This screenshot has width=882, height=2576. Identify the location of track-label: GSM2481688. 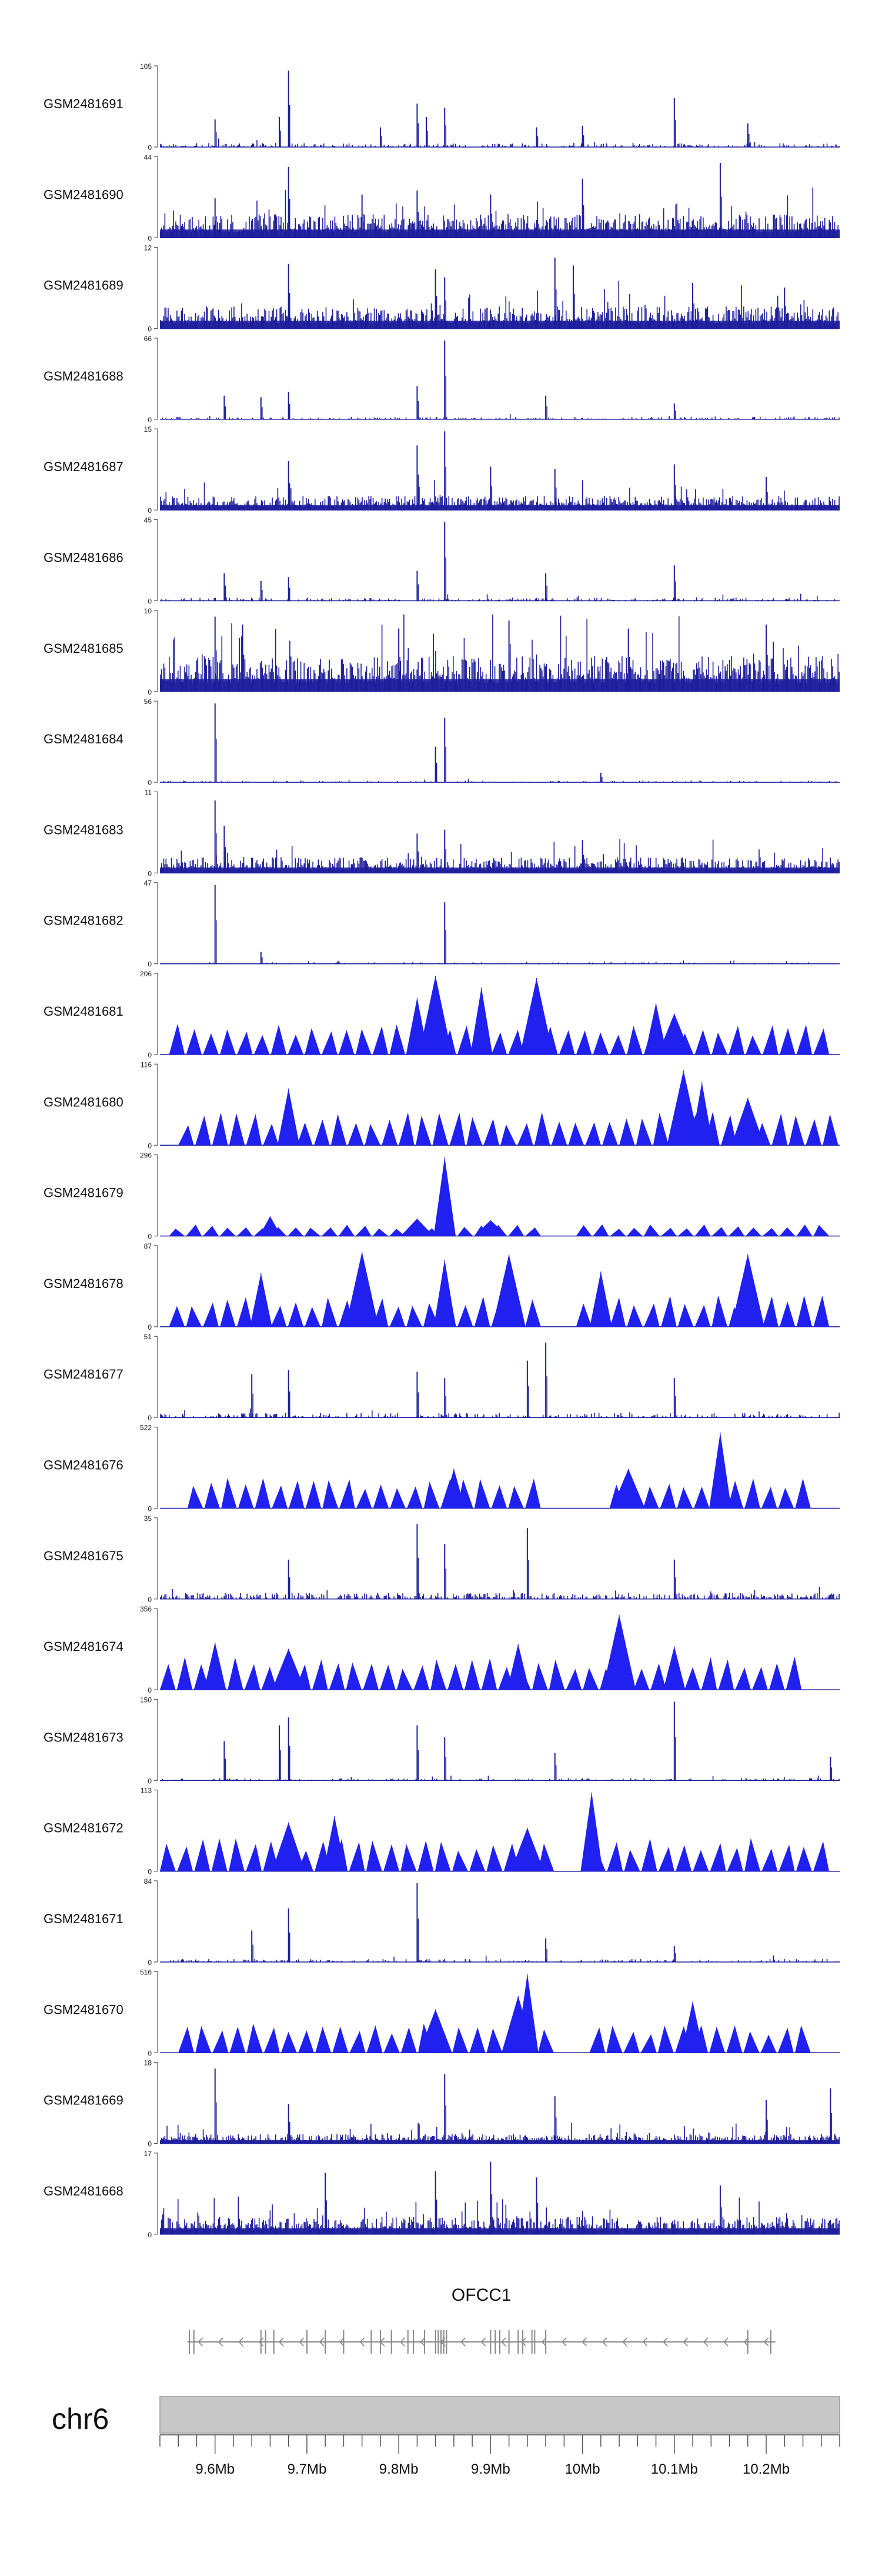
(83, 376).